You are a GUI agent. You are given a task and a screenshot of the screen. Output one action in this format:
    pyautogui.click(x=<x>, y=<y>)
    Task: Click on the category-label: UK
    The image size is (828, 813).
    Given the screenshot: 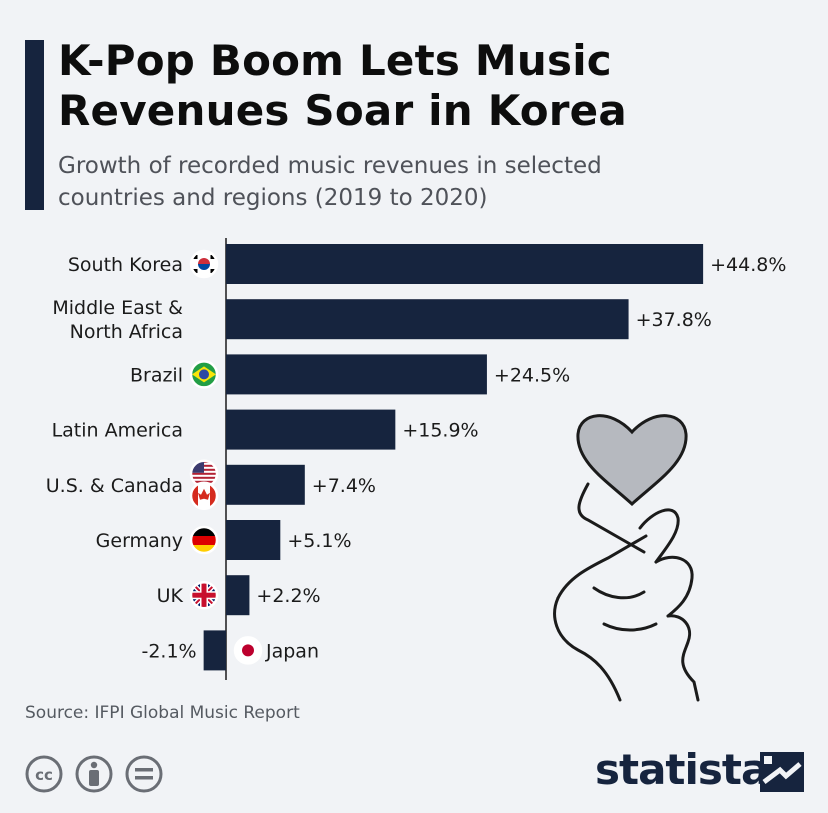 What is the action you would take?
    pyautogui.click(x=170, y=596)
    